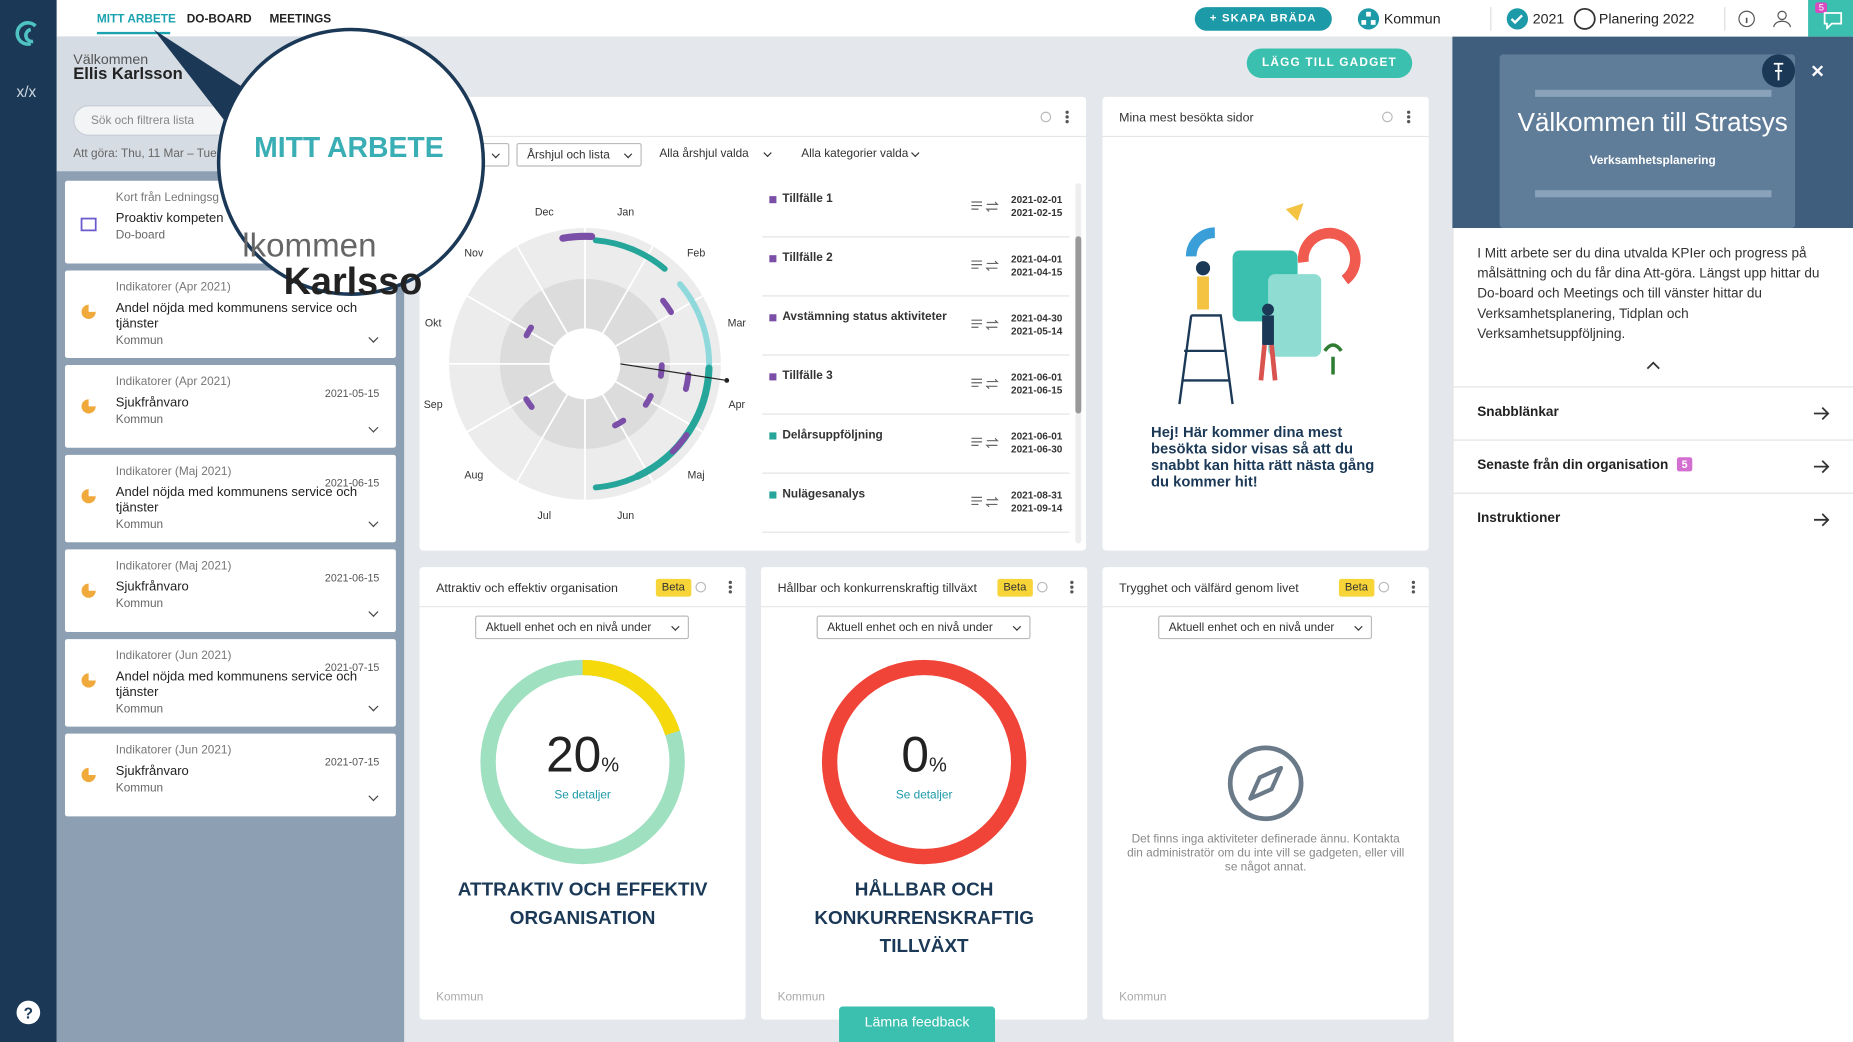  I want to click on month-label: Dec, so click(545, 213).